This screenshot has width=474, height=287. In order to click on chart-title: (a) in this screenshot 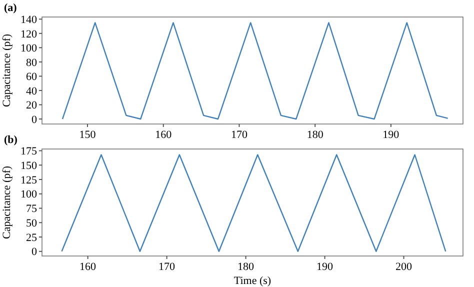, I will do `click(11, 8)`.